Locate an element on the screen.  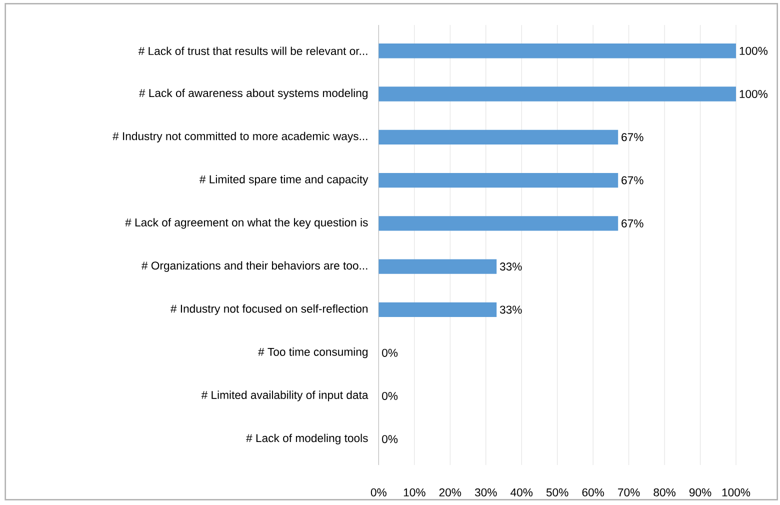
x-tick-label: 60% is located at coordinates (593, 492).